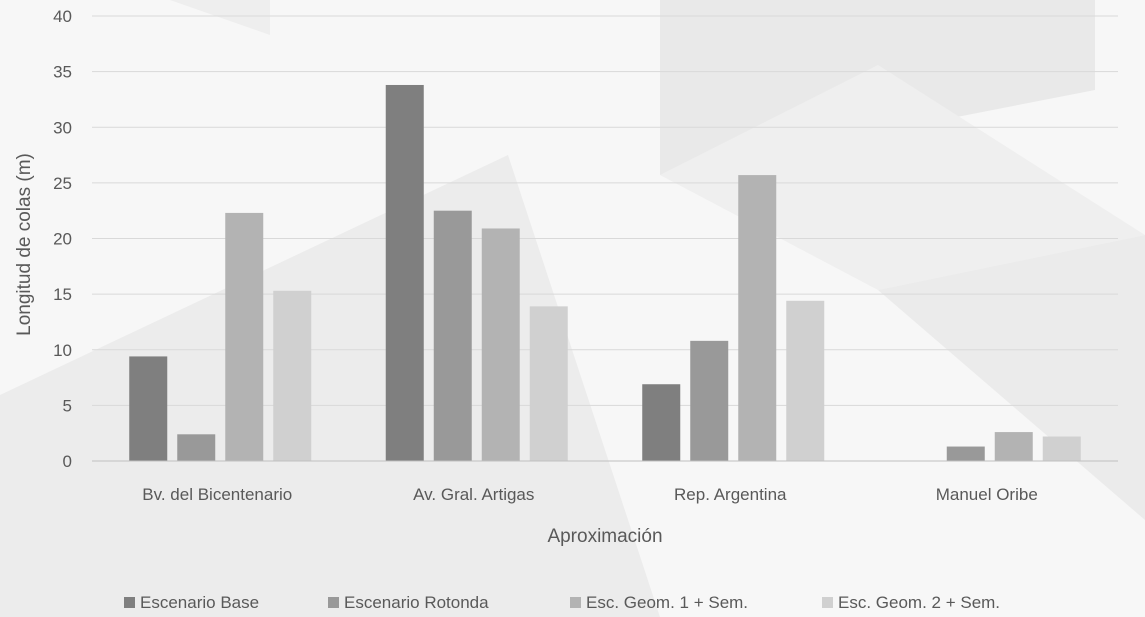  I want to click on legend-label: Escenario Rotonda, so click(416, 602).